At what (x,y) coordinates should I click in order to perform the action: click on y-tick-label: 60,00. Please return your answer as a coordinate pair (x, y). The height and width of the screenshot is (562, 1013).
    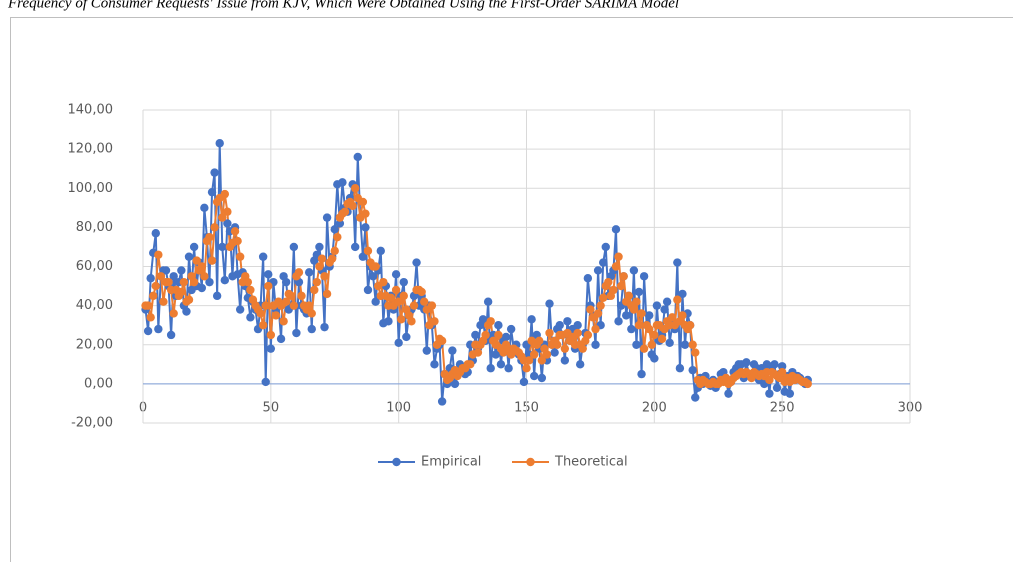
    Looking at the image, I should click on (94, 266).